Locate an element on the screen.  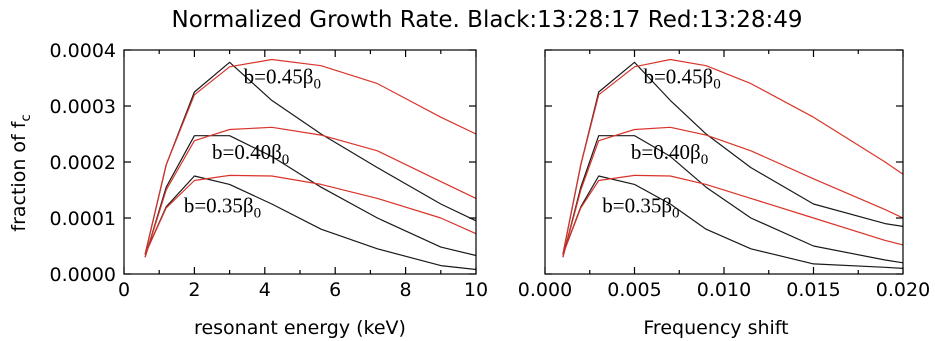
left-y-tick-label: 0.0000 is located at coordinates (83, 275).